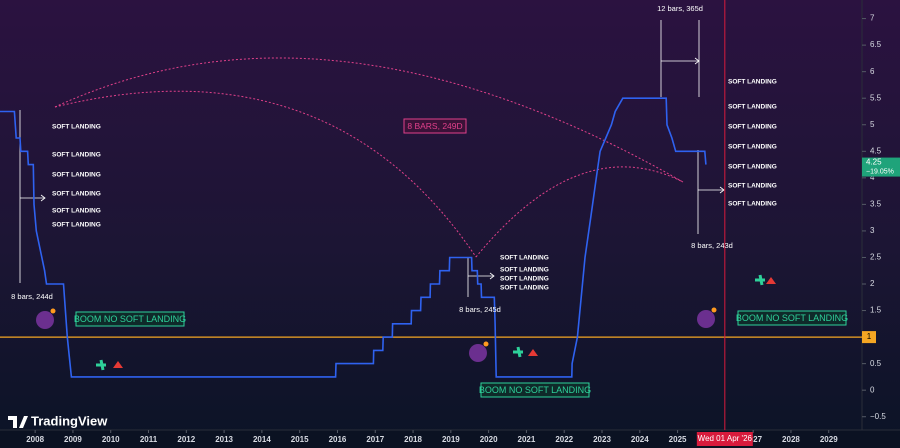  What do you see at coordinates (73, 439) in the screenshot?
I see `x-tick-label: 2009` at bounding box center [73, 439].